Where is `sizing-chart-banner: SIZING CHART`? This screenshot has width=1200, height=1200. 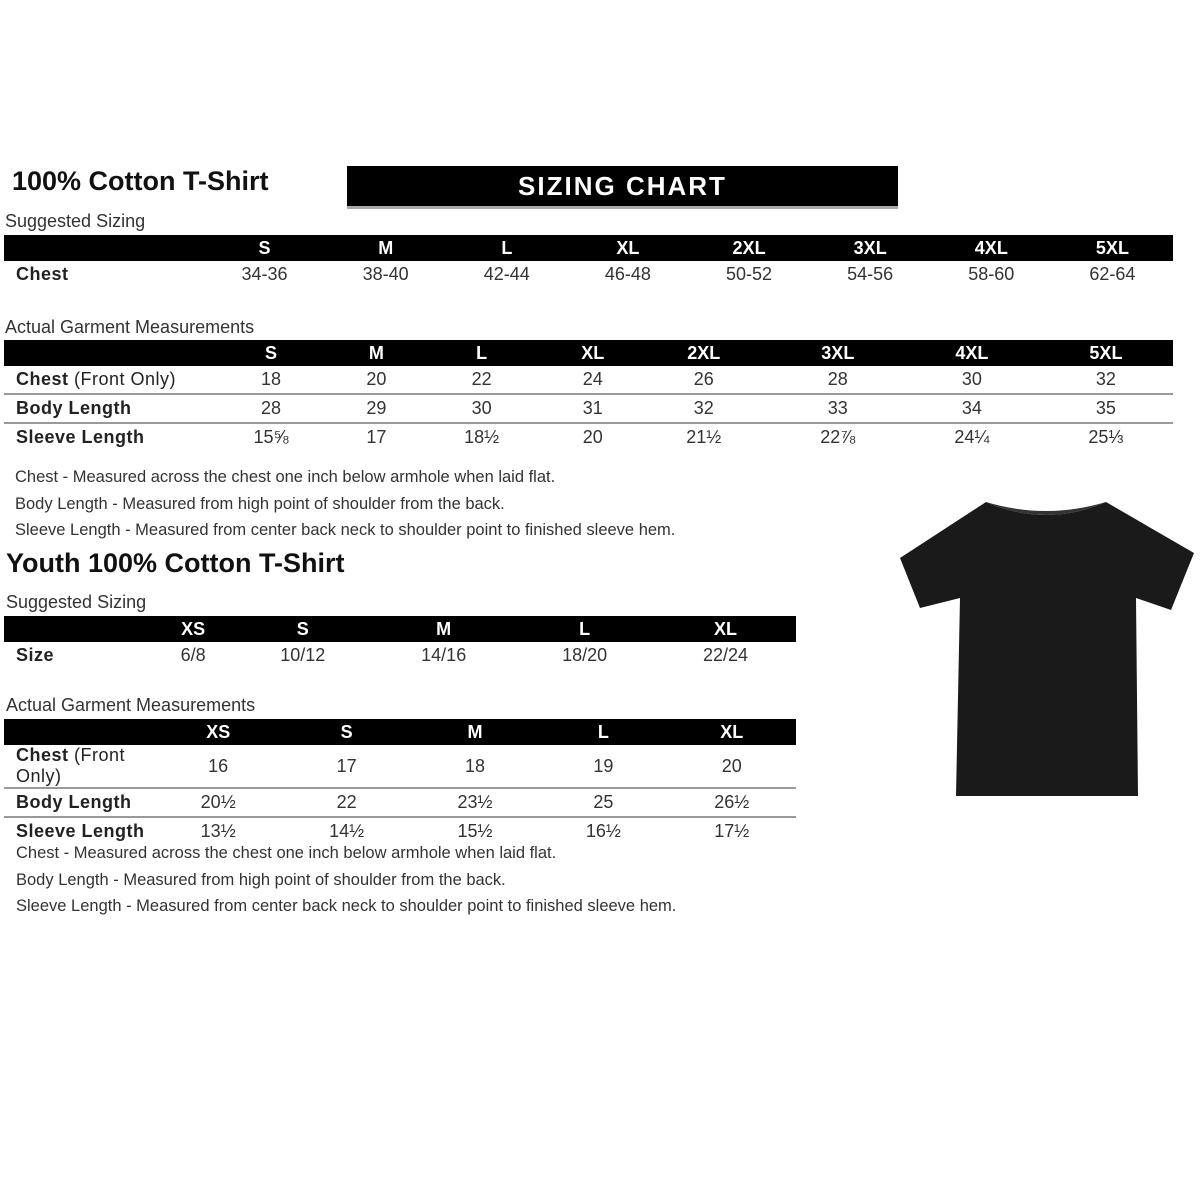 sizing-chart-banner: SIZING CHART is located at coordinates (622, 187).